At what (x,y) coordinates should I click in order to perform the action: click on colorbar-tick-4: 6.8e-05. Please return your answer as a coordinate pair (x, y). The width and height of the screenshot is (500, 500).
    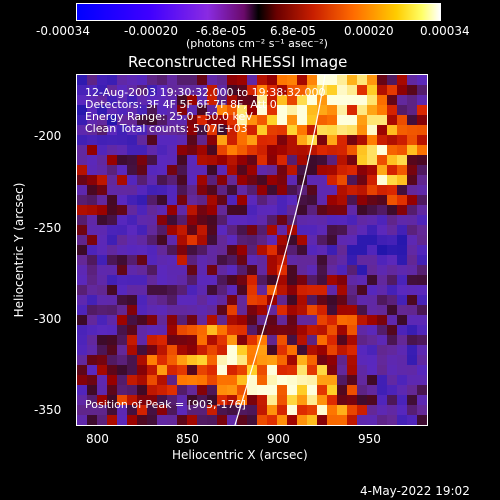
    Looking at the image, I should click on (293, 31).